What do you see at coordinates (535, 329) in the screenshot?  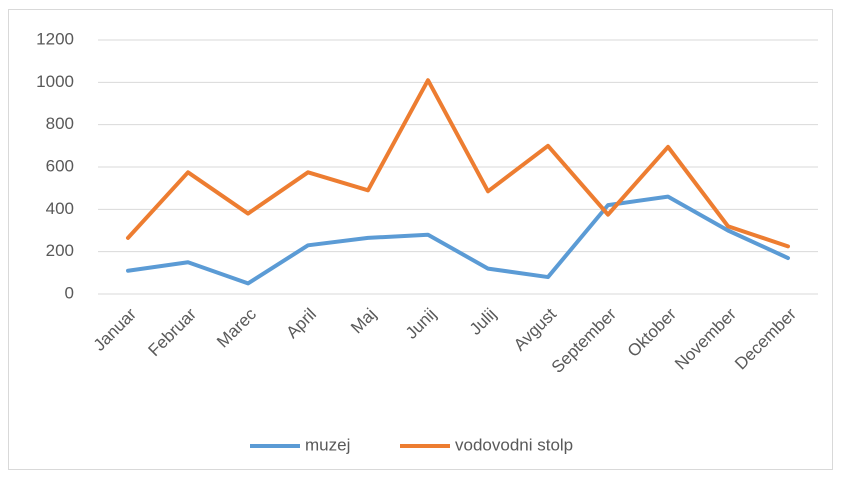 I see `x-tick-label: Avgust` at bounding box center [535, 329].